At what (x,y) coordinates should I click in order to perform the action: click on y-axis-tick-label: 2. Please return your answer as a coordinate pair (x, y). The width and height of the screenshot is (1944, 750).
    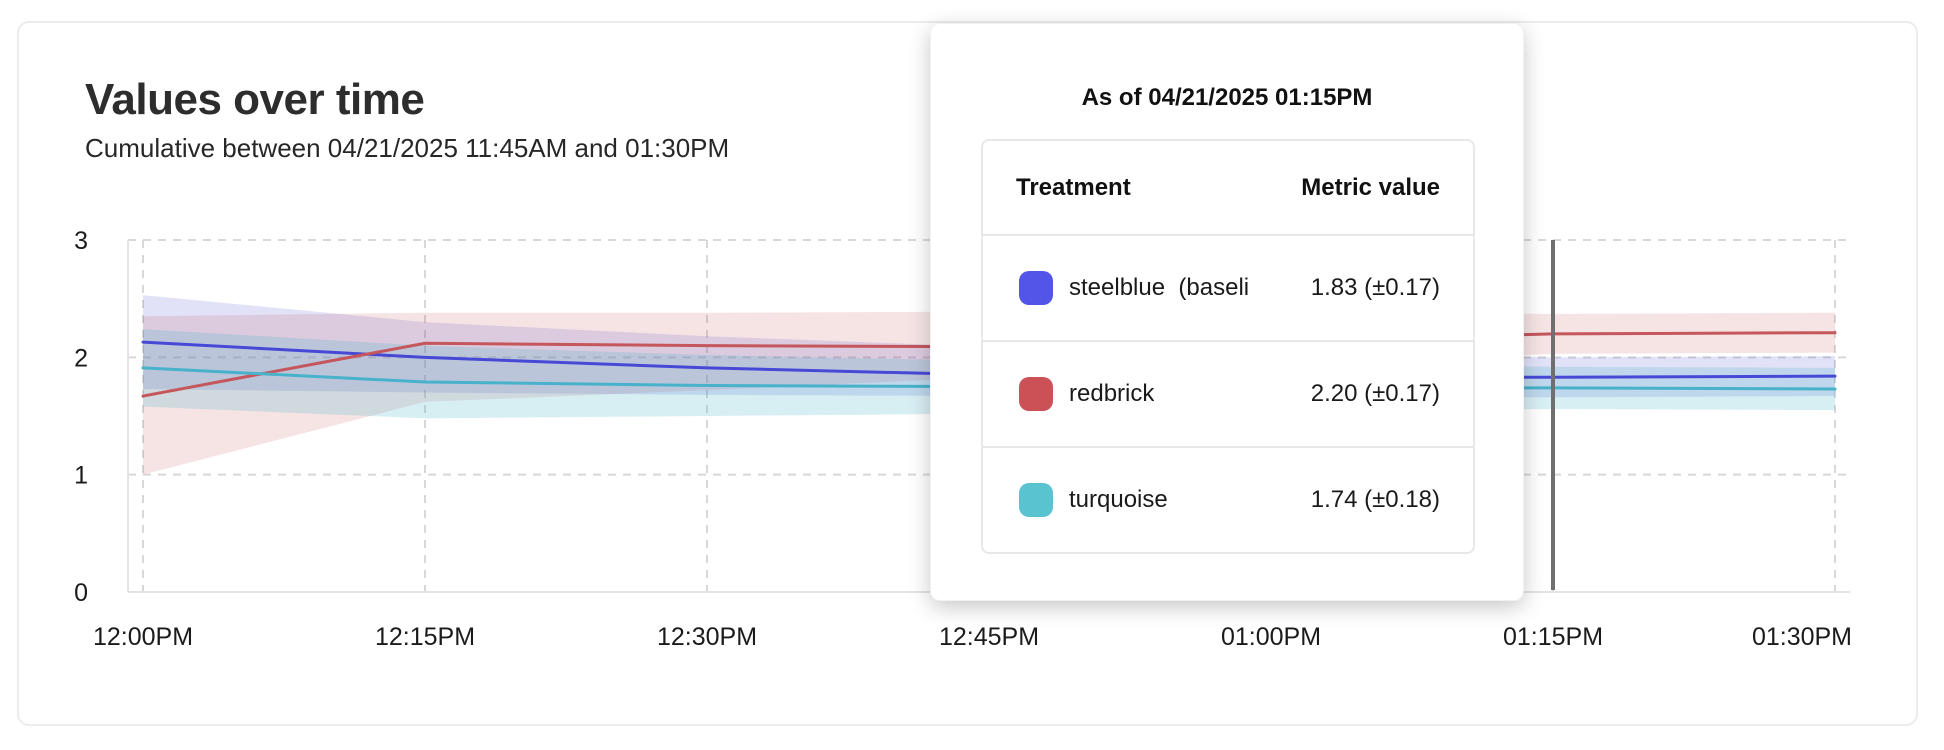
    Looking at the image, I should click on (81, 358).